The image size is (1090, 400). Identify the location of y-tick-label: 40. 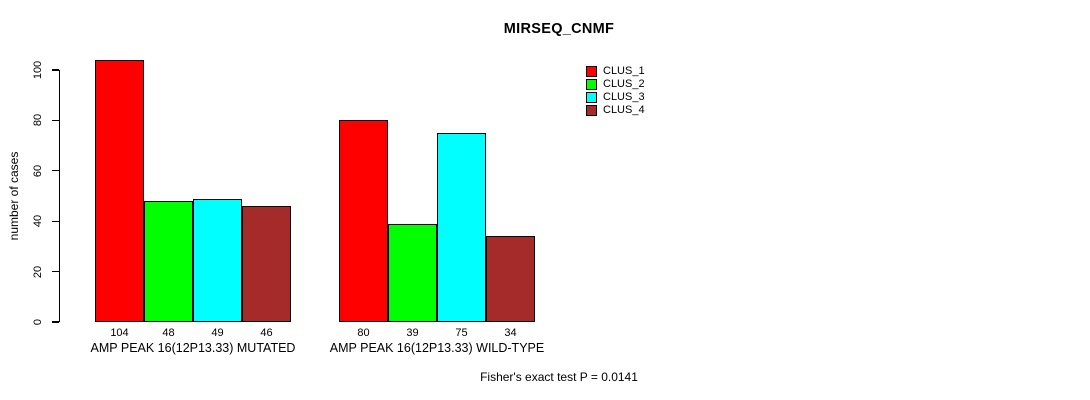
(38, 221).